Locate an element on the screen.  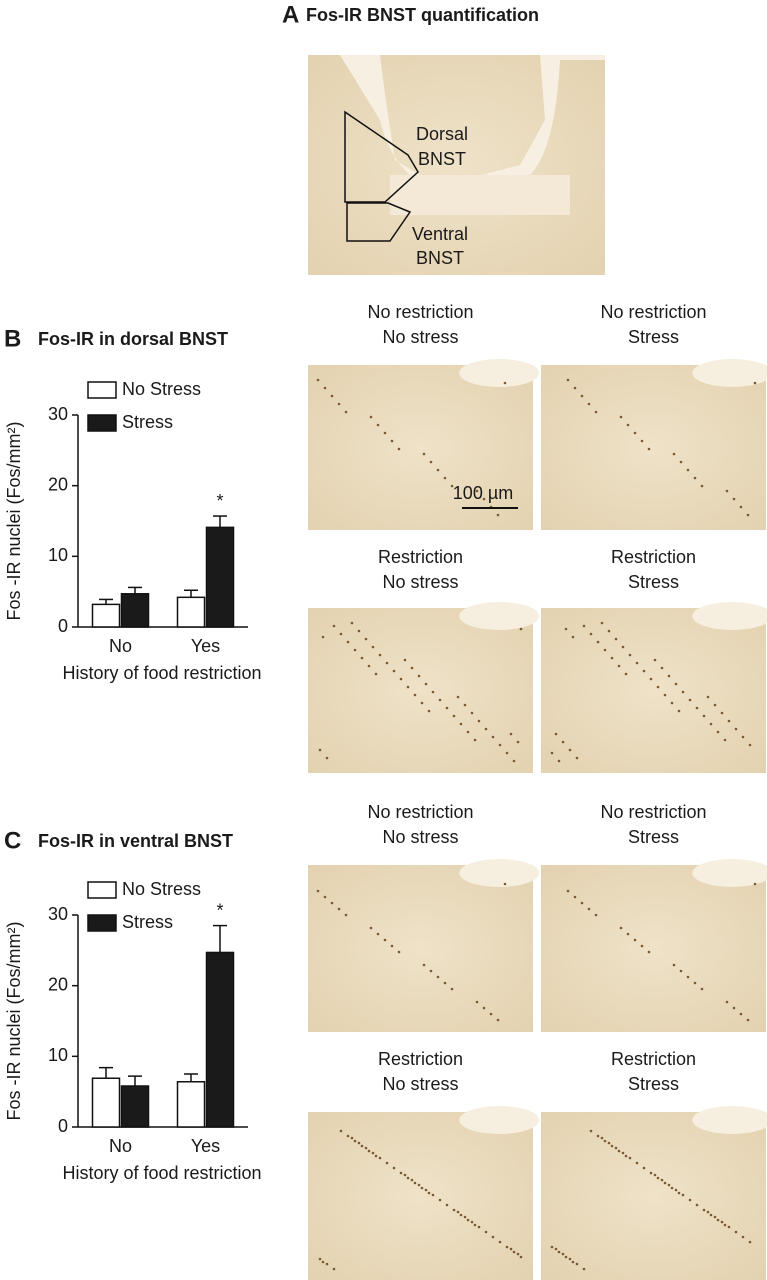
micrograph-caption: No restriction is located at coordinates (420, 312).